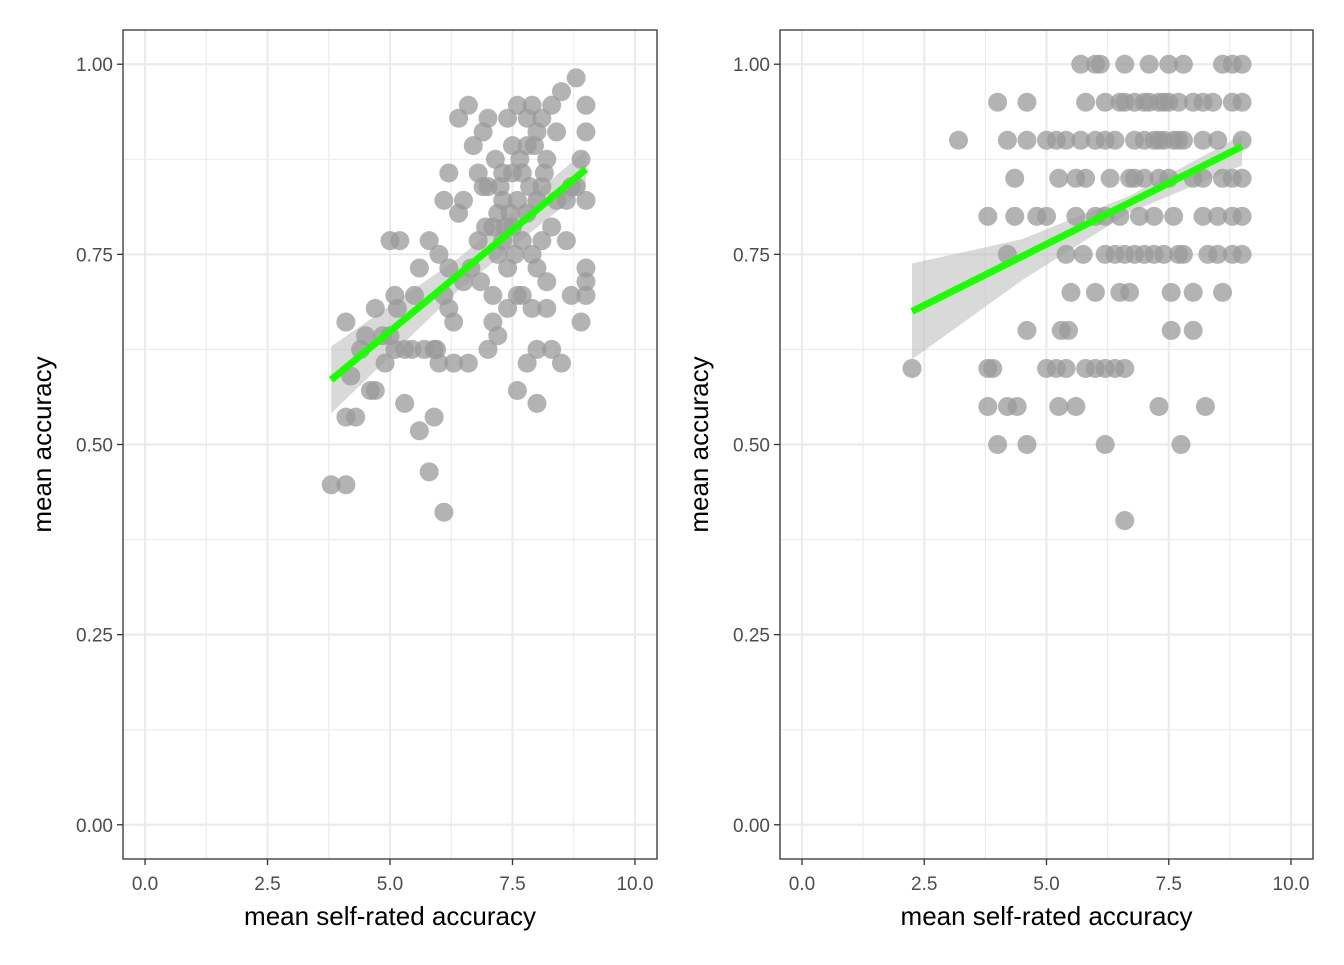 This screenshot has height=965, width=1344. I want to click on x-tick-label: 0.0, so click(802, 884).